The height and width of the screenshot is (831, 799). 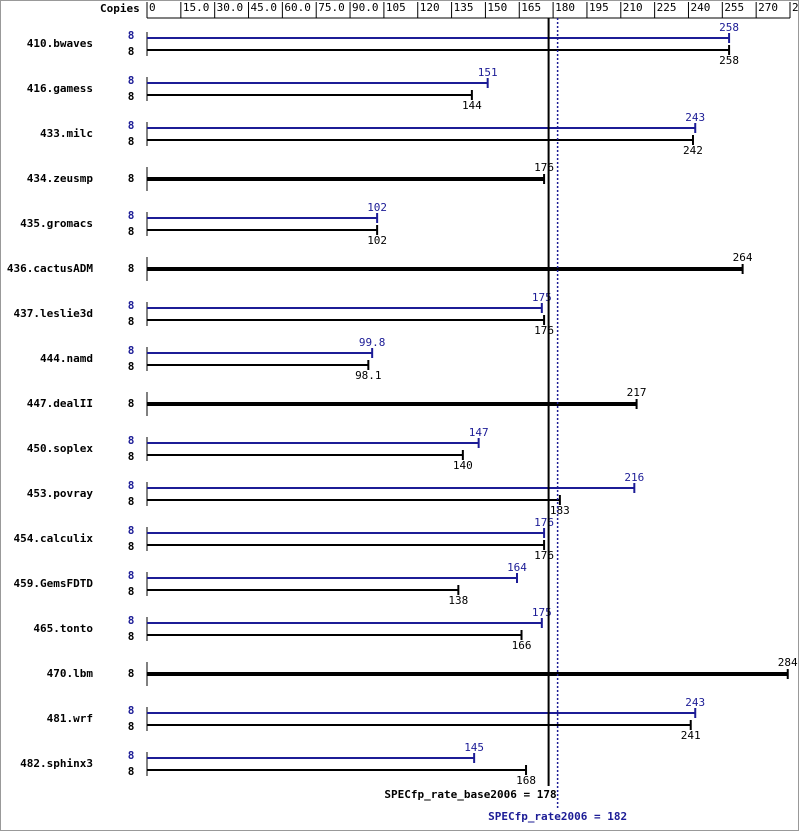 I want to click on reference-label: SPECfp_rate_base2006 = 178, so click(x=470, y=794).